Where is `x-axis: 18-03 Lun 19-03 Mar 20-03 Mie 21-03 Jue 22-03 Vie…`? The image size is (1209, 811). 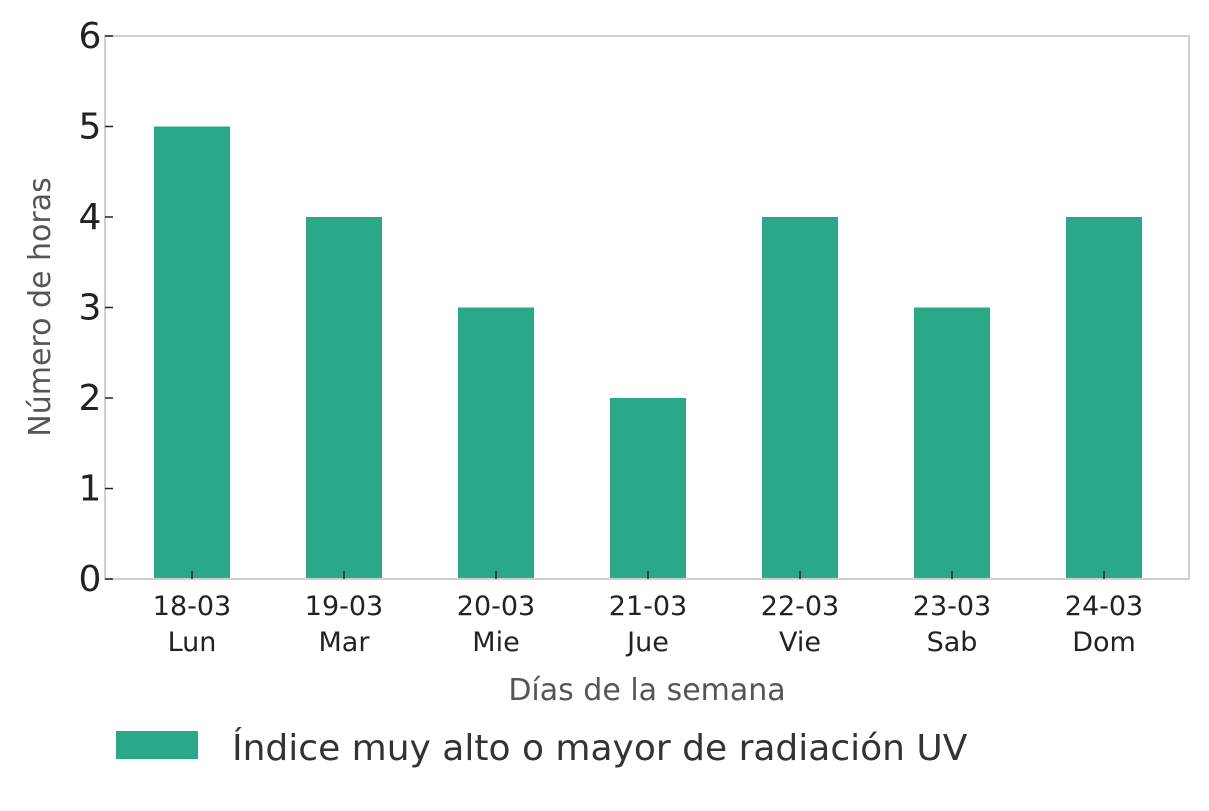 x-axis: 18-03 Lun 19-03 Mar 20-03 Mie 21-03 Jue 22-03 Vie… is located at coordinates (648, 614).